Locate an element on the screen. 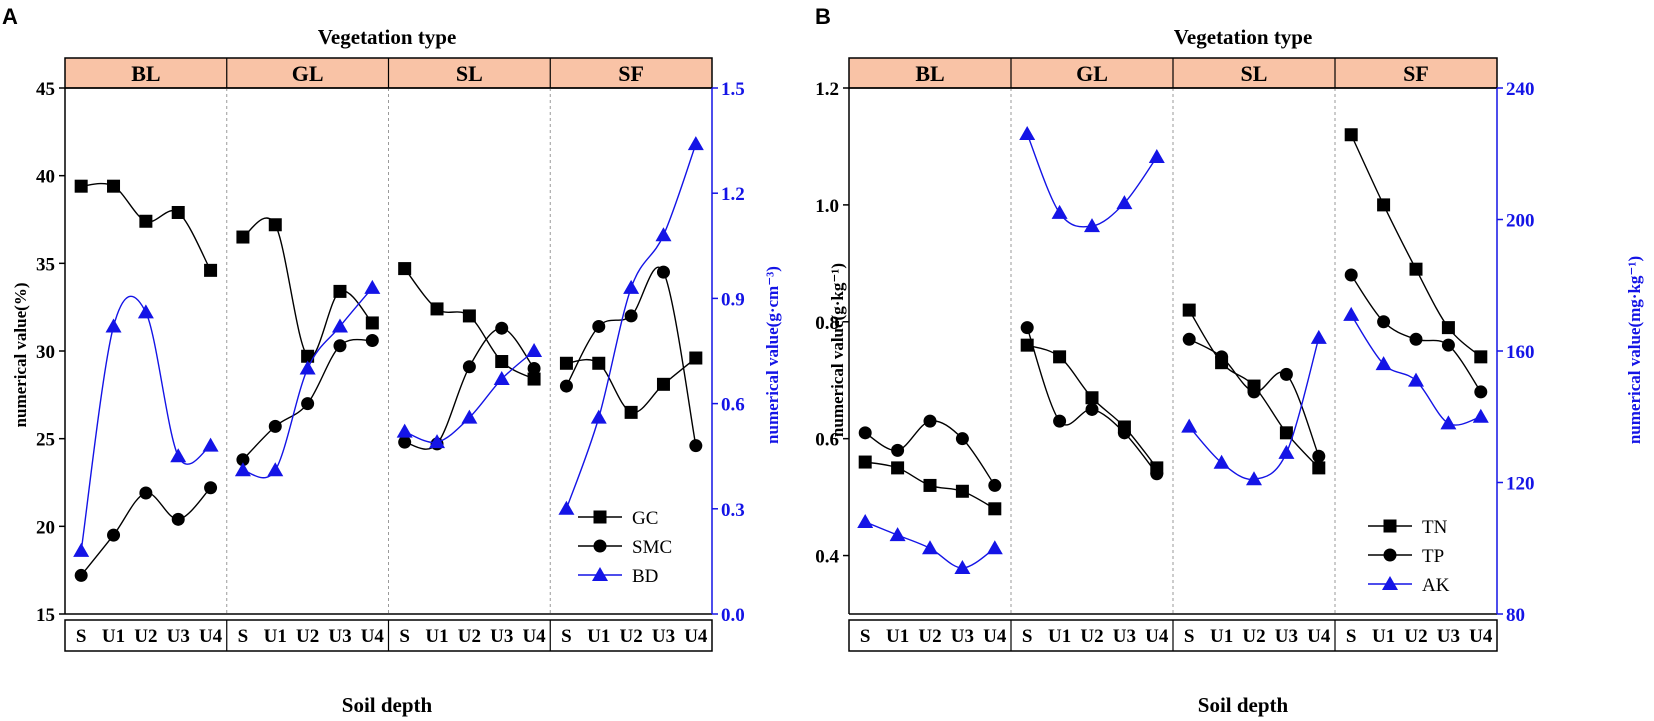  panel-b-tn-series-line is located at coordinates (1416, 246).